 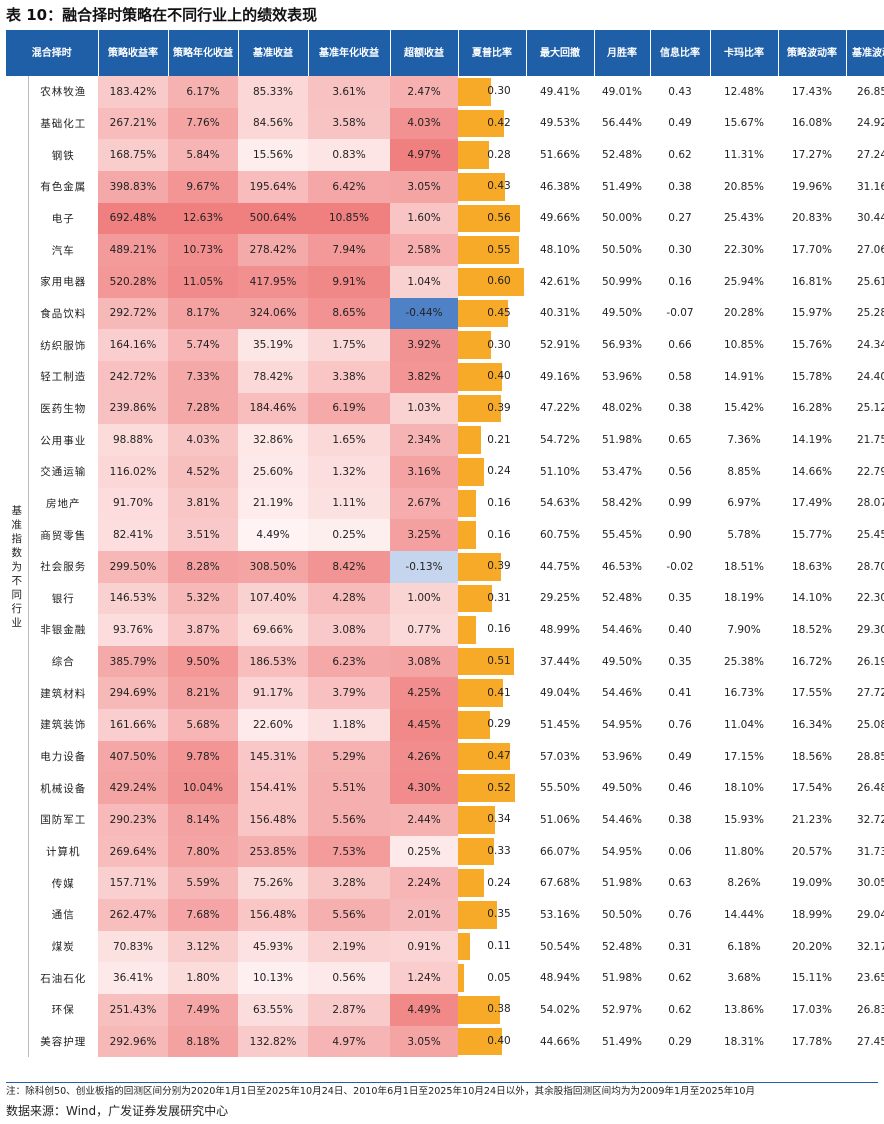 What do you see at coordinates (17, 567) in the screenshot?
I see `group-label: 基准指数为不同行业` at bounding box center [17, 567].